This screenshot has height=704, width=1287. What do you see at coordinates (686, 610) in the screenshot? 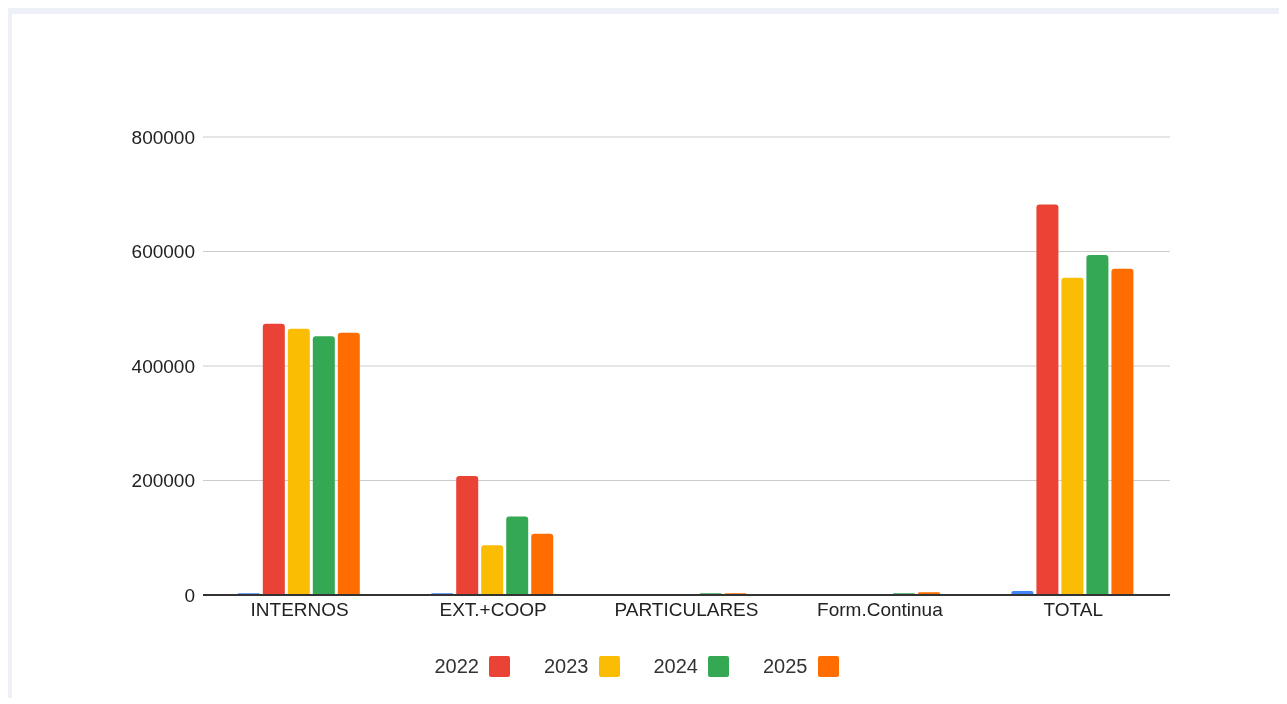
I see `x-tick-label: PARTICULARES` at bounding box center [686, 610].